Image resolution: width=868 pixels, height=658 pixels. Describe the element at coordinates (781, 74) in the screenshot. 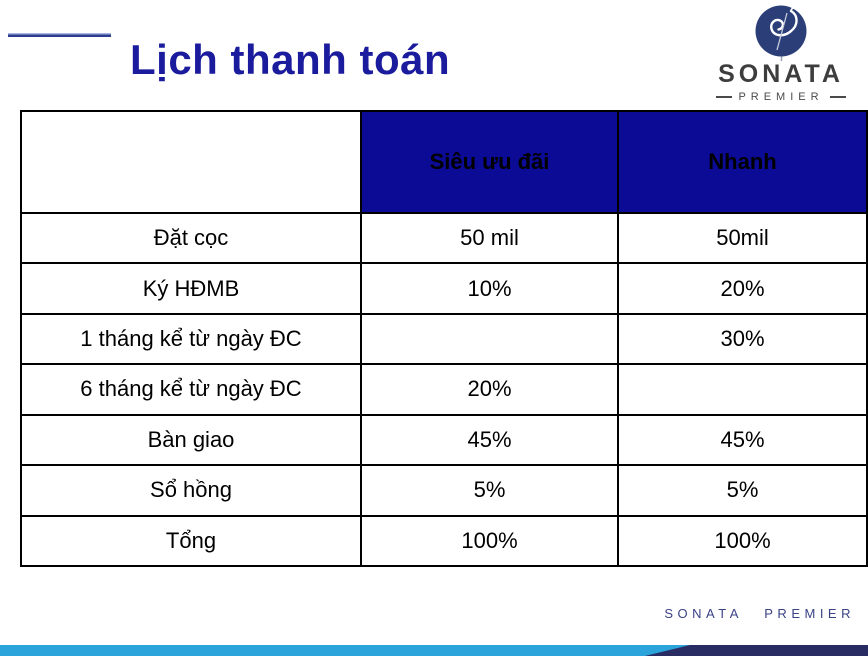

I see `logo-brand-text: SONATA` at that location.